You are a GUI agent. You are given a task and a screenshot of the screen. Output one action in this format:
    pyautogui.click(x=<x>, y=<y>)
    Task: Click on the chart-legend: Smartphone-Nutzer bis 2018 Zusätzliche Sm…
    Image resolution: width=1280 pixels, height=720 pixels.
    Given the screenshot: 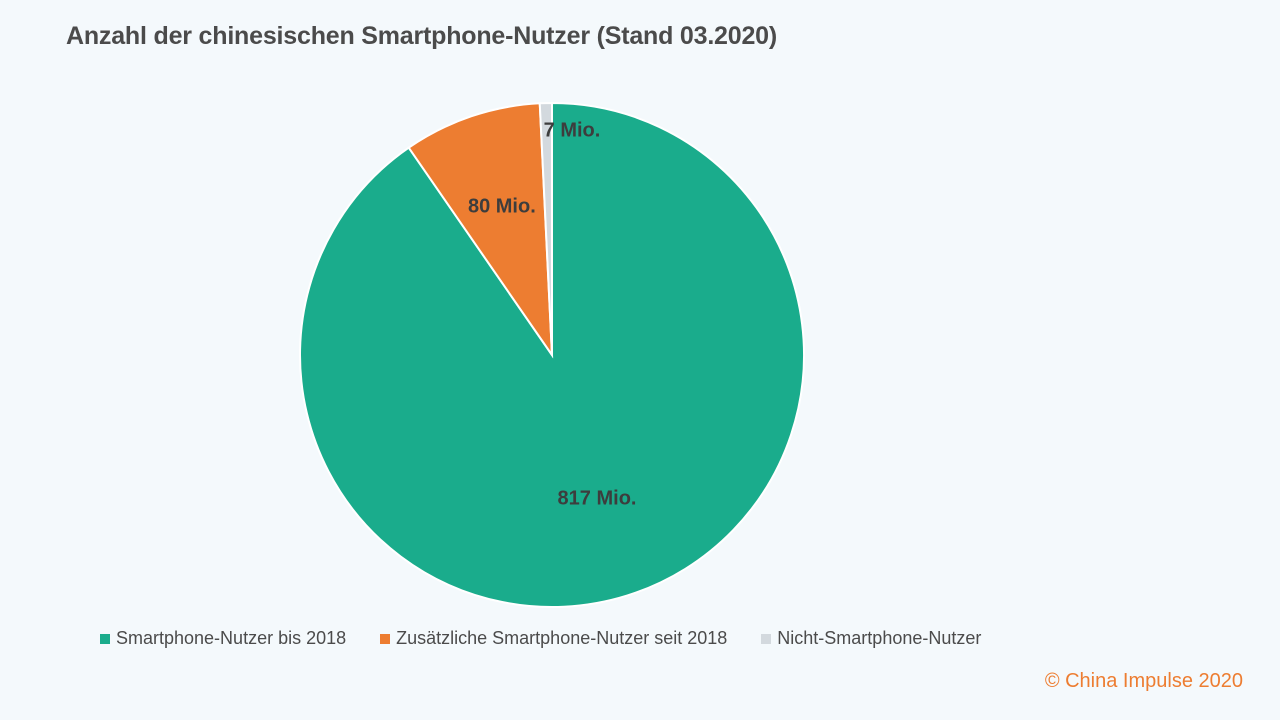 What is the action you would take?
    pyautogui.click(x=557, y=638)
    